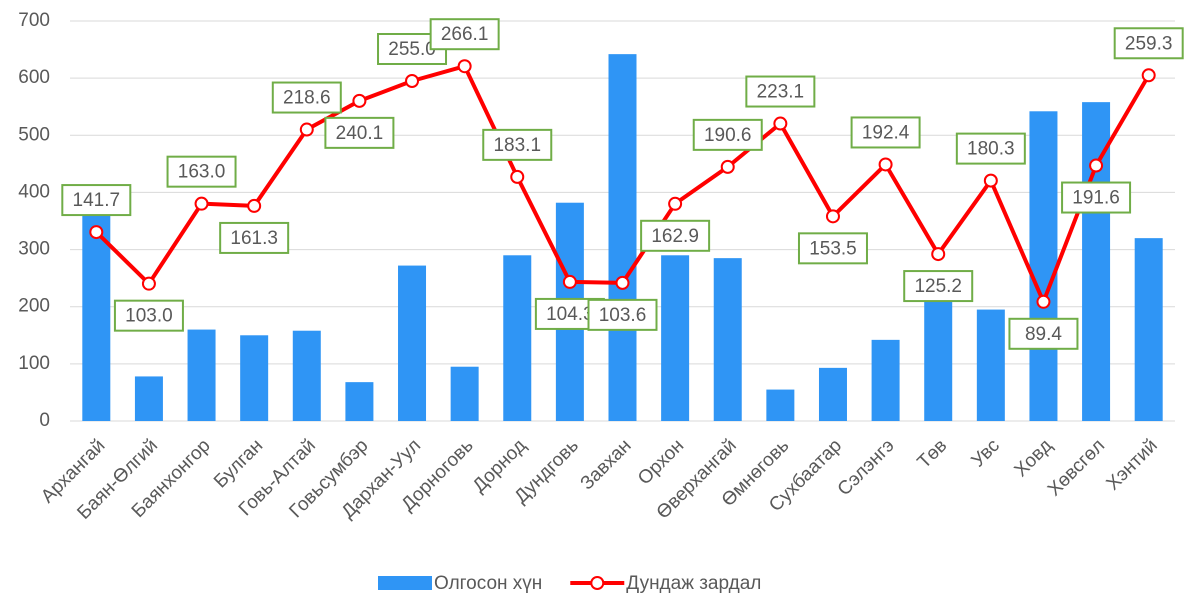  Describe the element at coordinates (570, 314) in the screenshot. I see `data-label: 104.3` at that location.